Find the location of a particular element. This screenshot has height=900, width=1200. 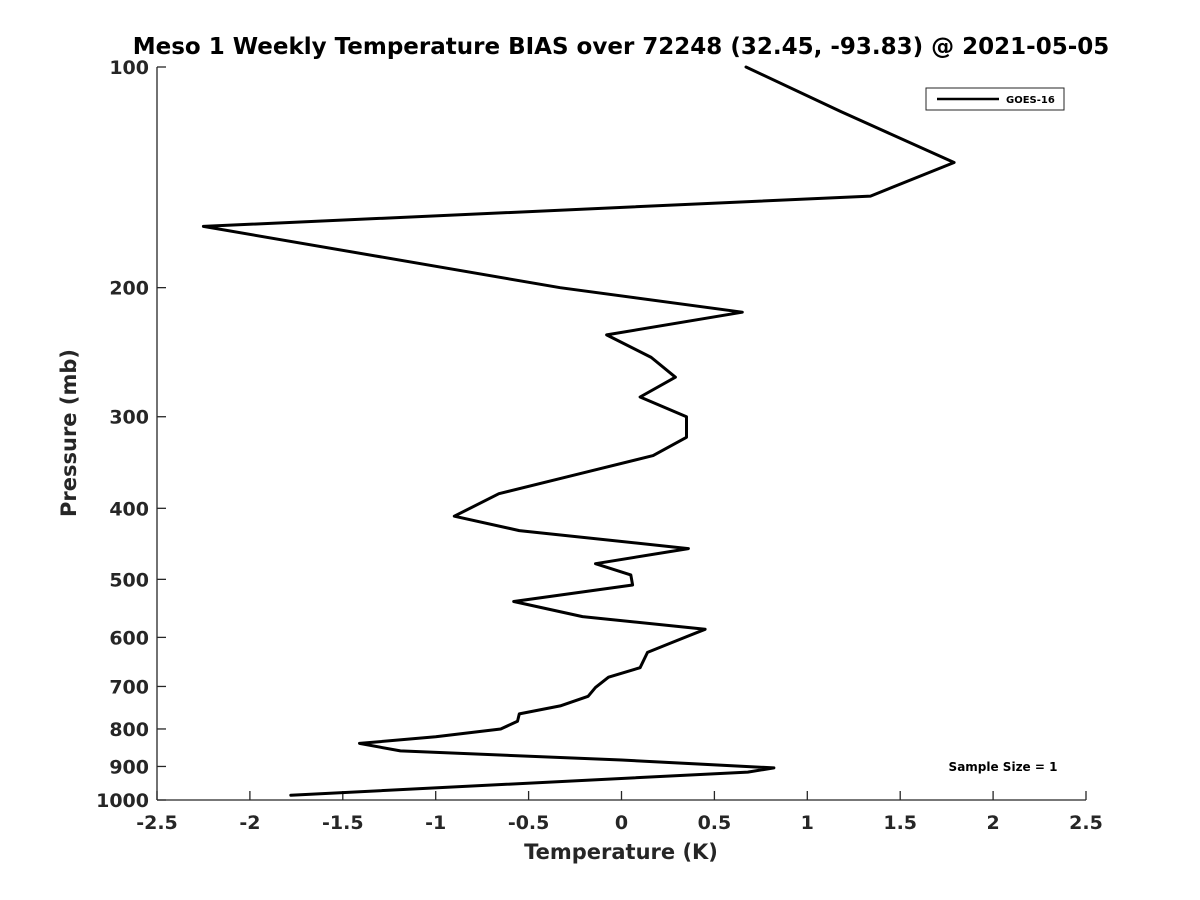

legend: GOES-16 is located at coordinates (995, 99).